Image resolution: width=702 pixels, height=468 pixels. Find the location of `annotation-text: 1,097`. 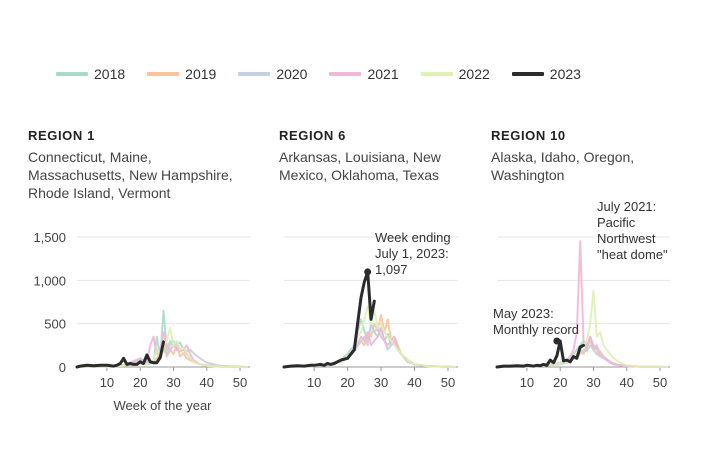

annotation-text: 1,097 is located at coordinates (391, 269).